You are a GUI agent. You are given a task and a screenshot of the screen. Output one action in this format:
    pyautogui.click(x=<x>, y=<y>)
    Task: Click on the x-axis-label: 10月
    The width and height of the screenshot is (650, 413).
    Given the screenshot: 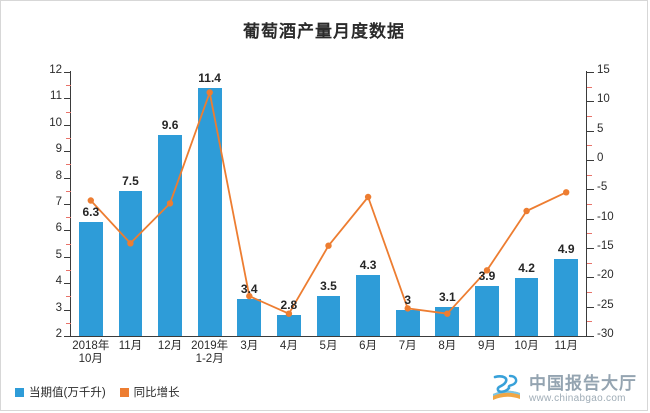 What is the action you would take?
    pyautogui.click(x=526, y=346)
    